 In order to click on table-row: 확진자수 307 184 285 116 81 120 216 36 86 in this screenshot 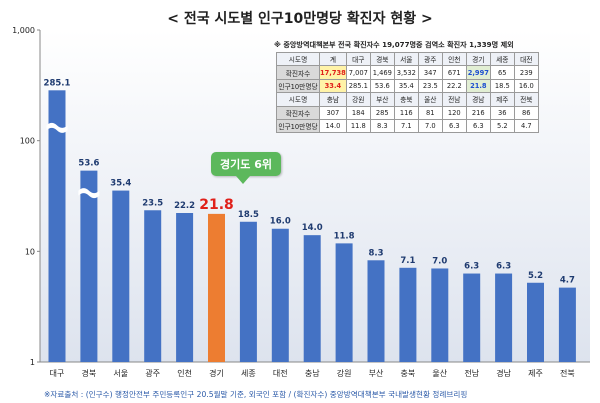, I will do `click(407, 112)`.